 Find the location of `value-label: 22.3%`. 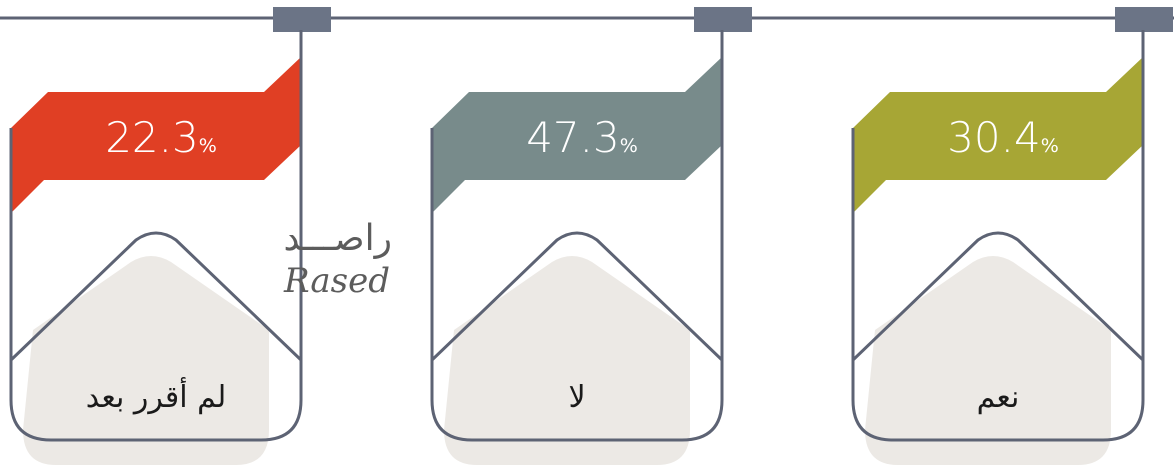

value-label: 22.3% is located at coordinates (161, 137).